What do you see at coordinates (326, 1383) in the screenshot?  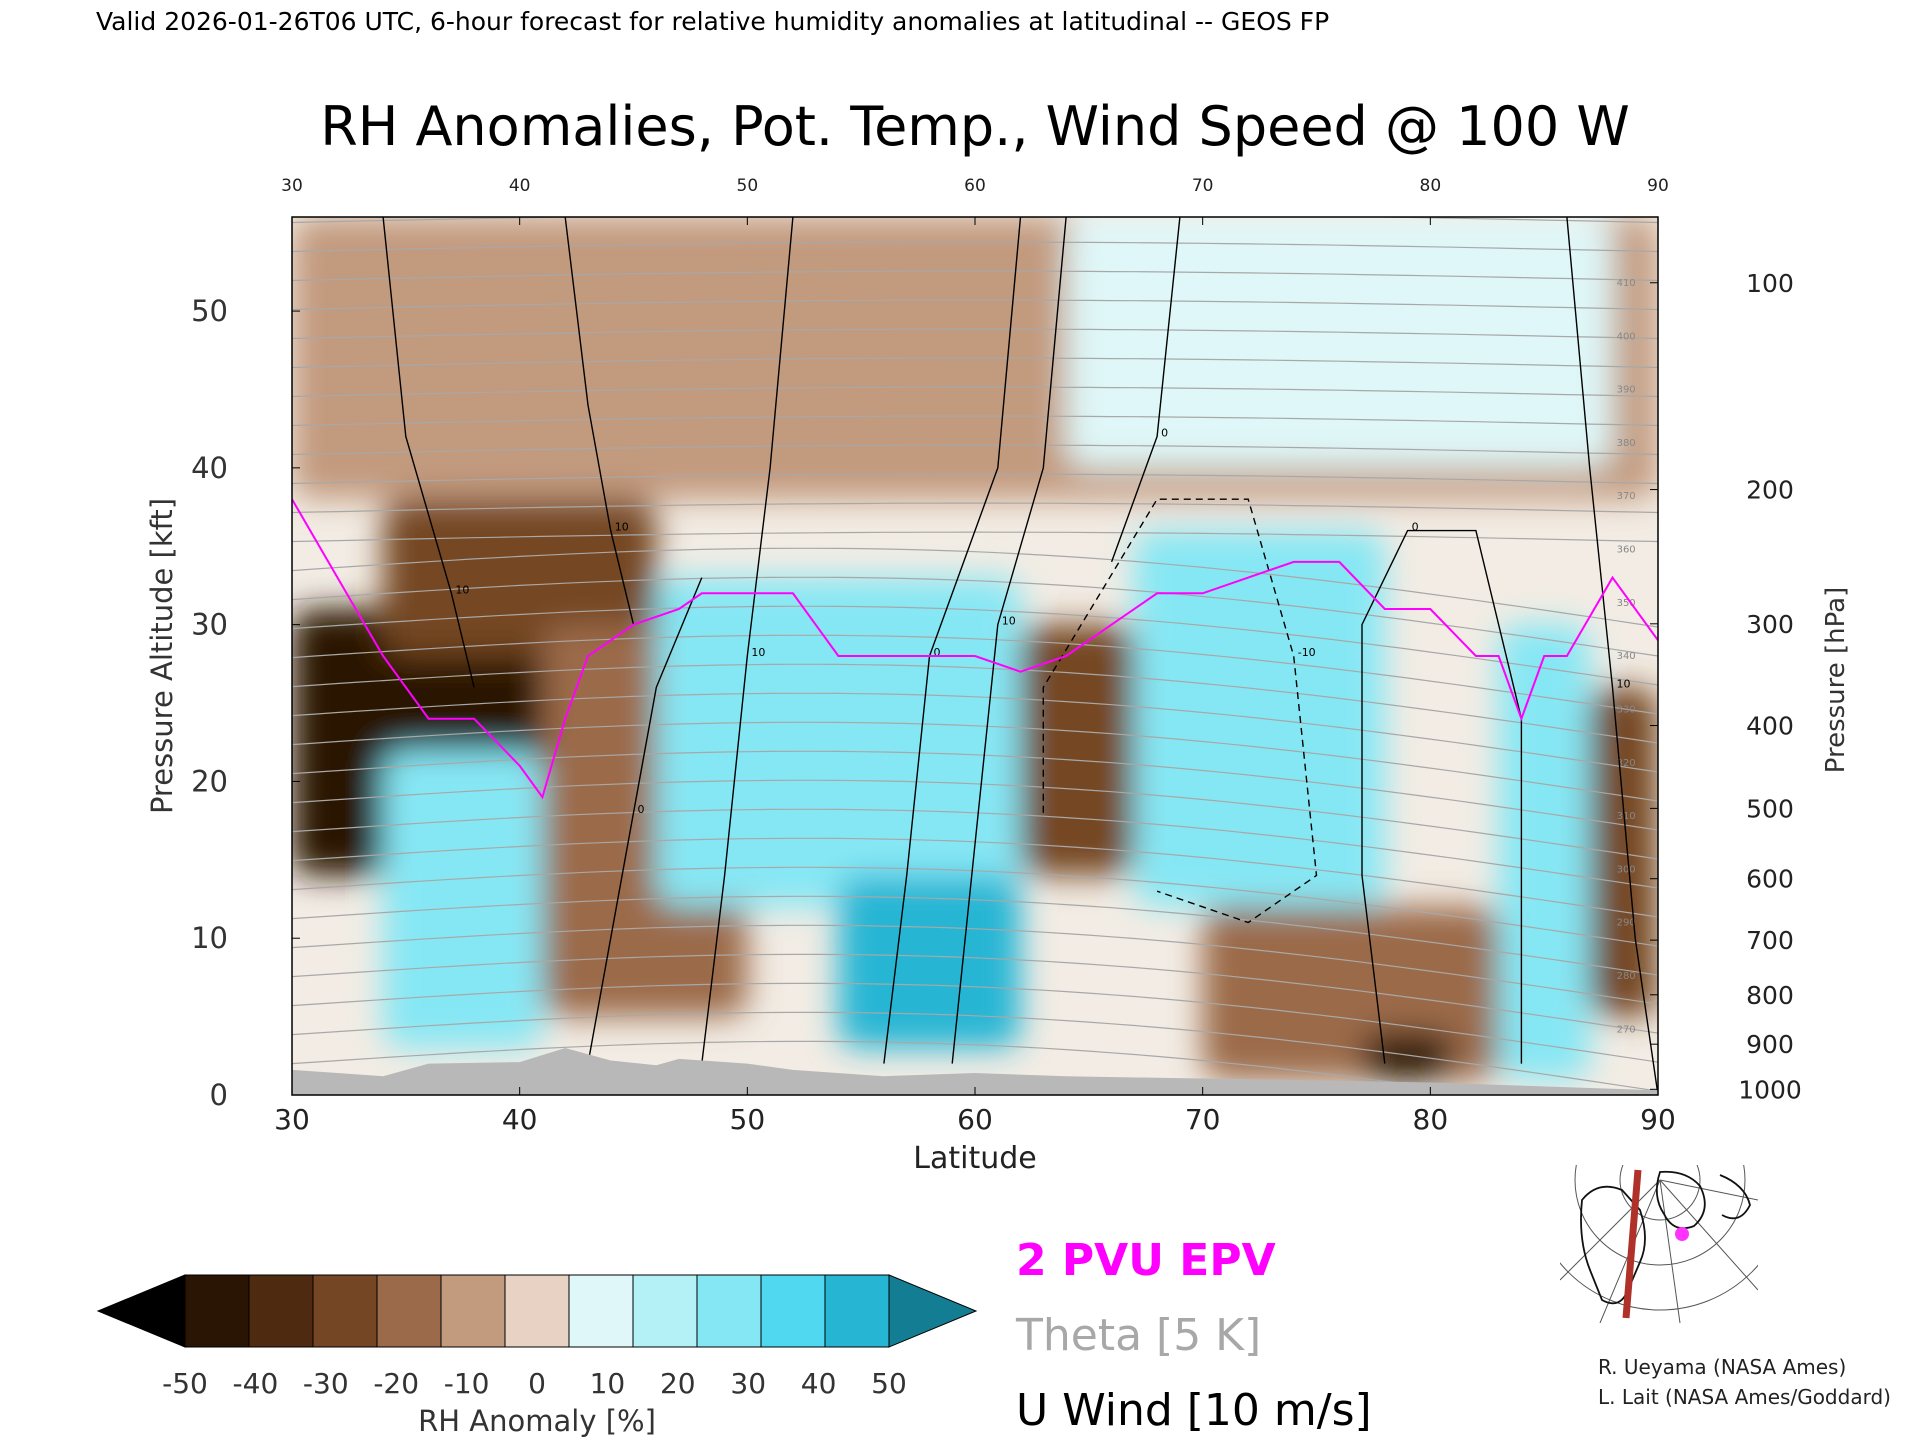 I see `colorbar-tick-label: -30` at bounding box center [326, 1383].